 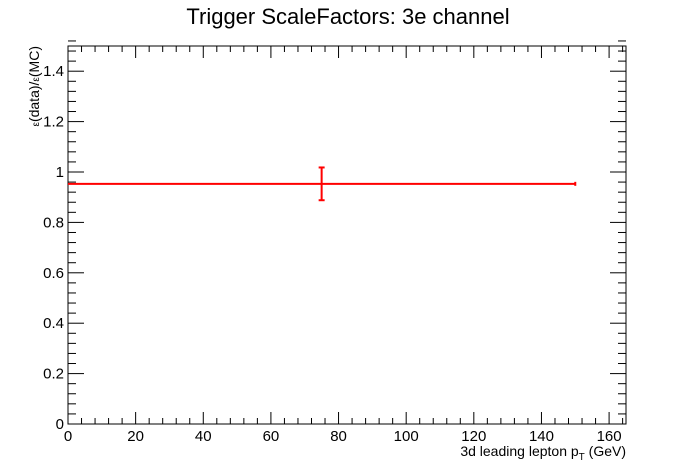 What do you see at coordinates (271, 436) in the screenshot?
I see `x-tick-label: 60` at bounding box center [271, 436].